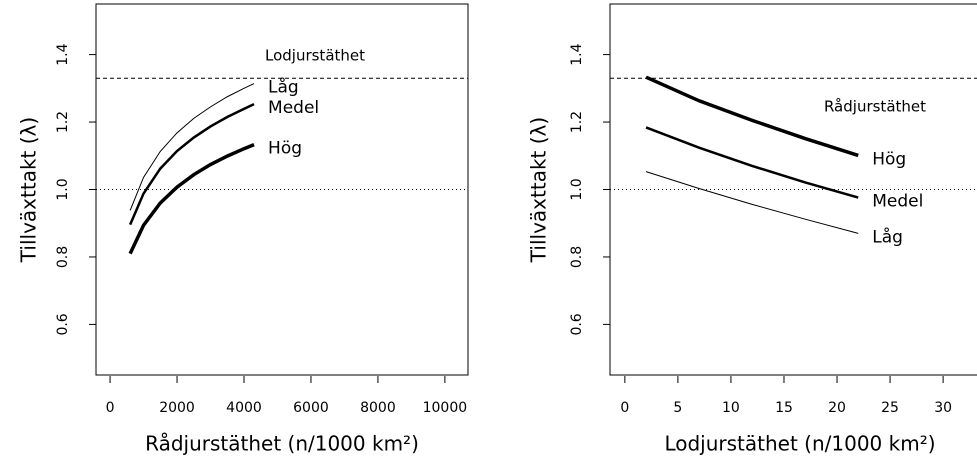 This screenshot has height=468, width=977. Describe the element at coordinates (177, 408) in the screenshot. I see `x-tick-label: 2000` at that location.